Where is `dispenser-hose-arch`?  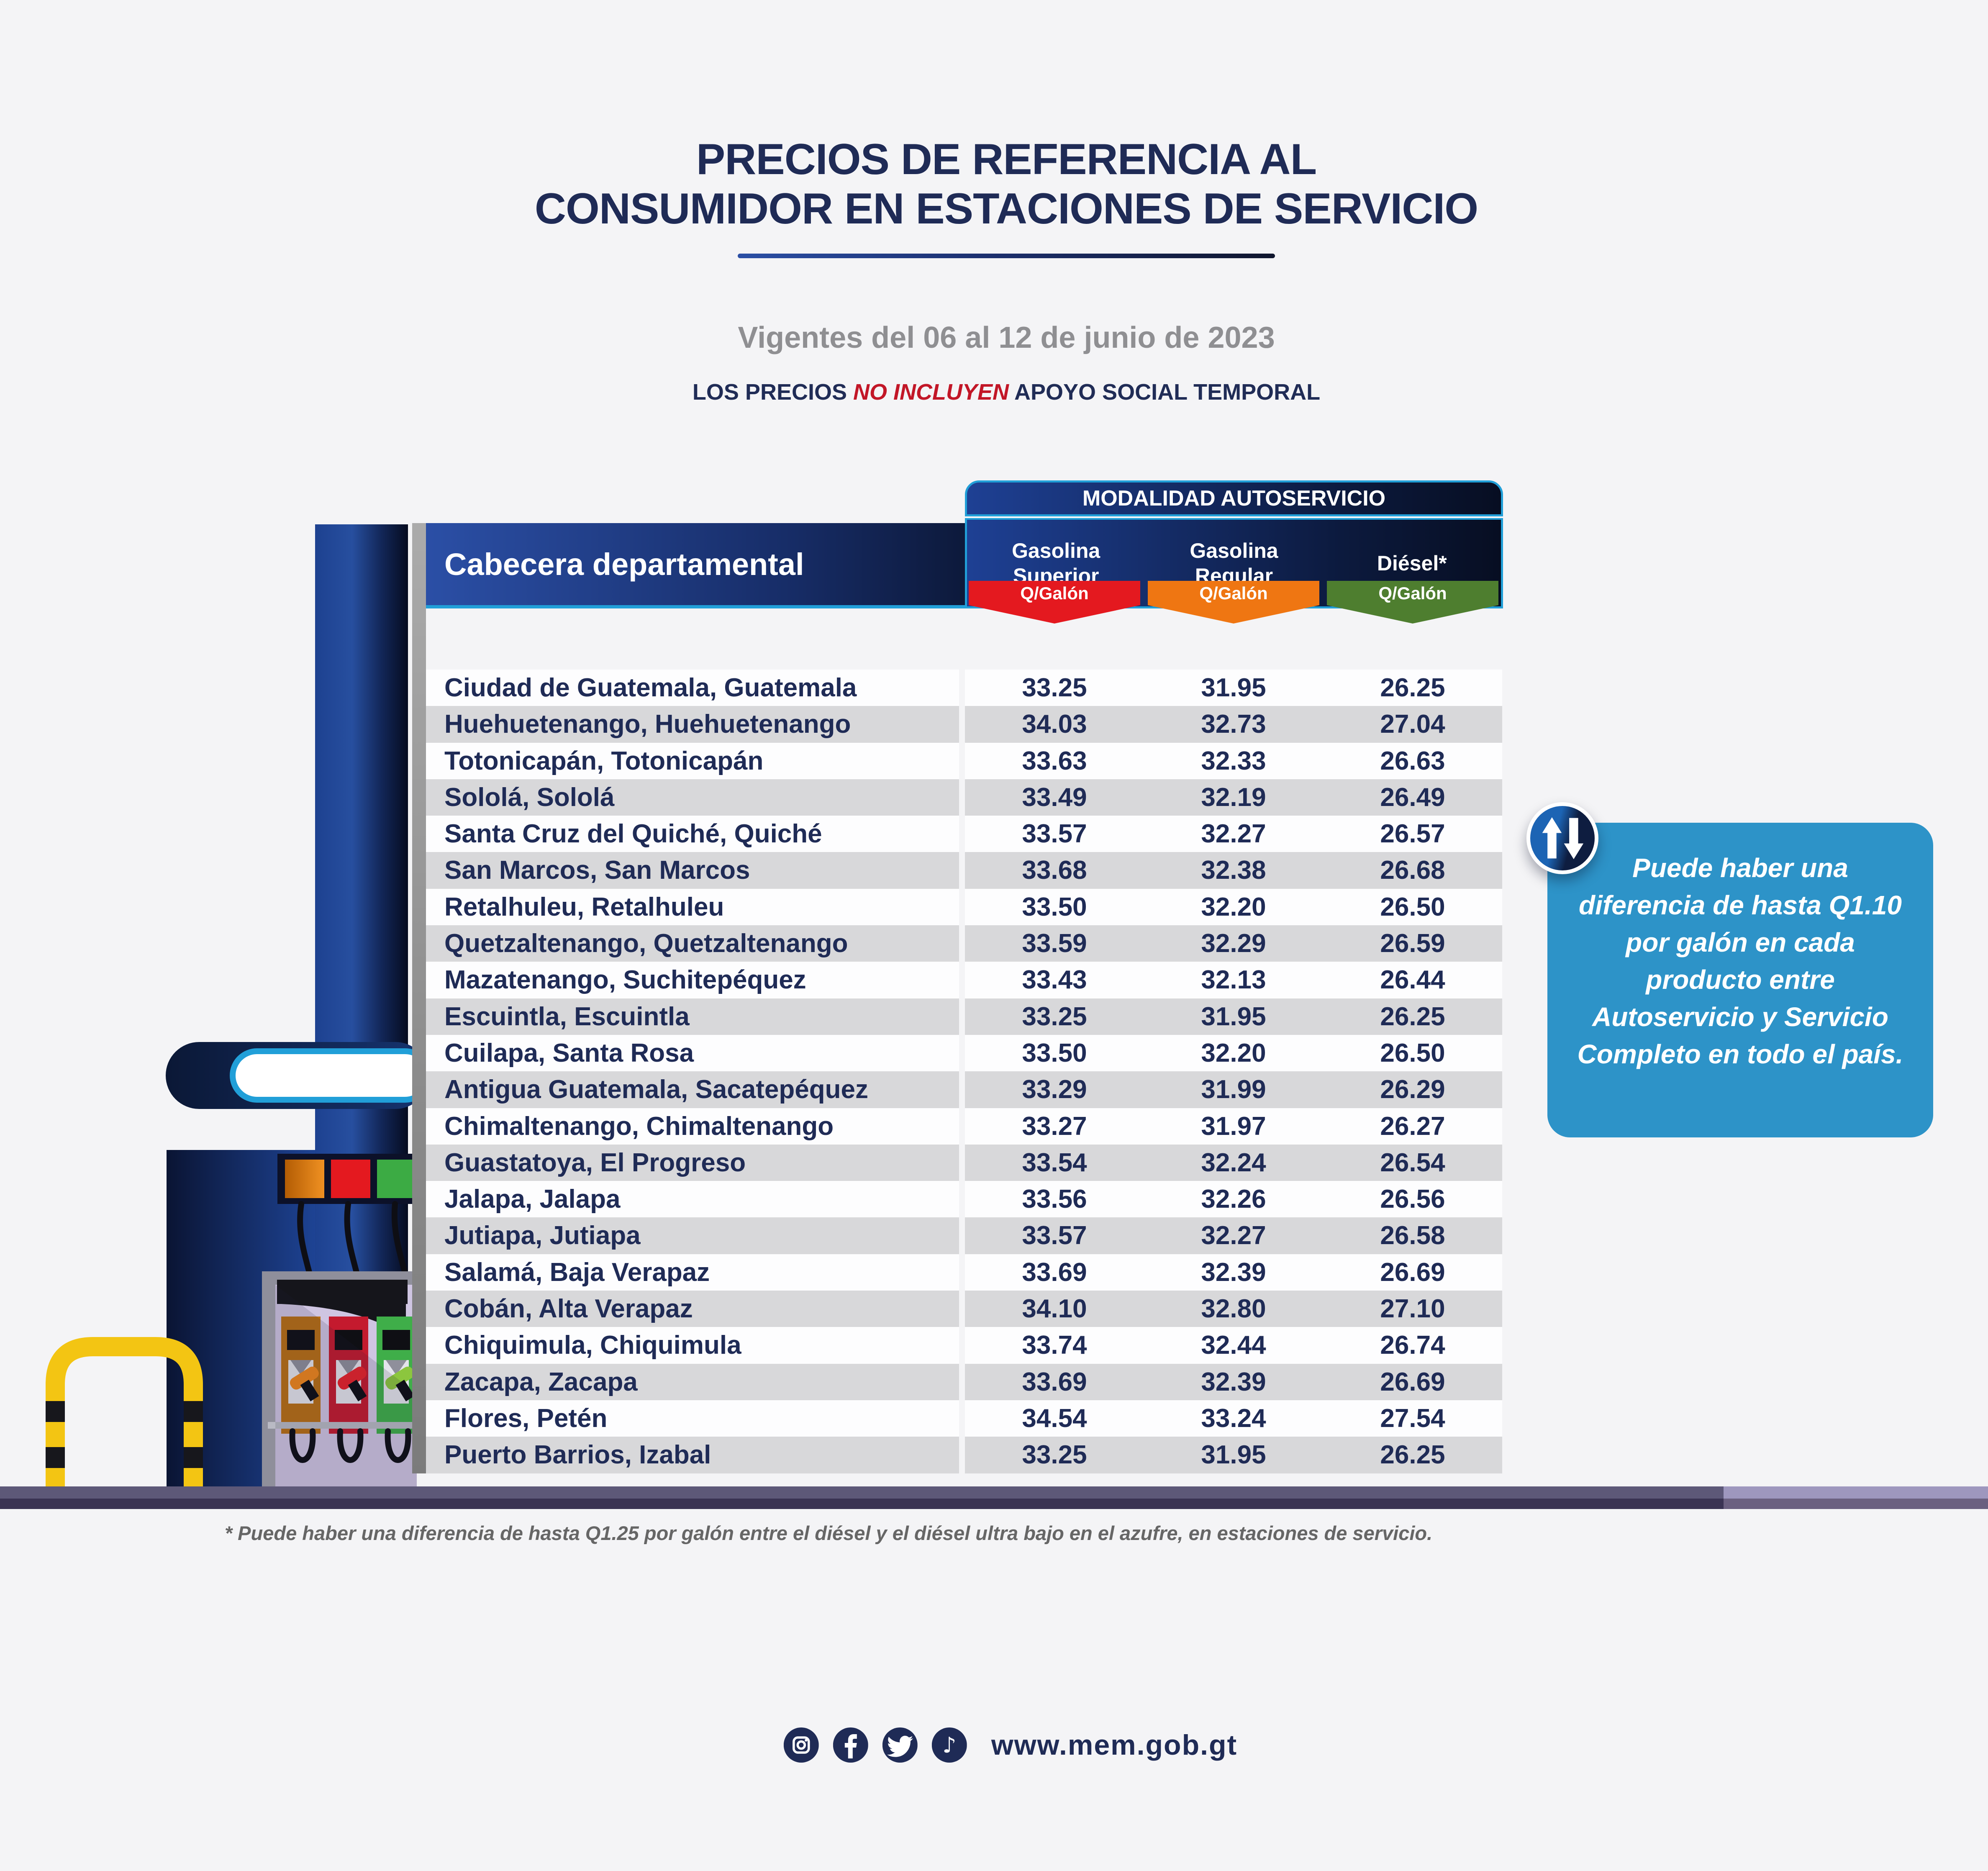
dispenser-hose-arch is located at coordinates (343, 1321).